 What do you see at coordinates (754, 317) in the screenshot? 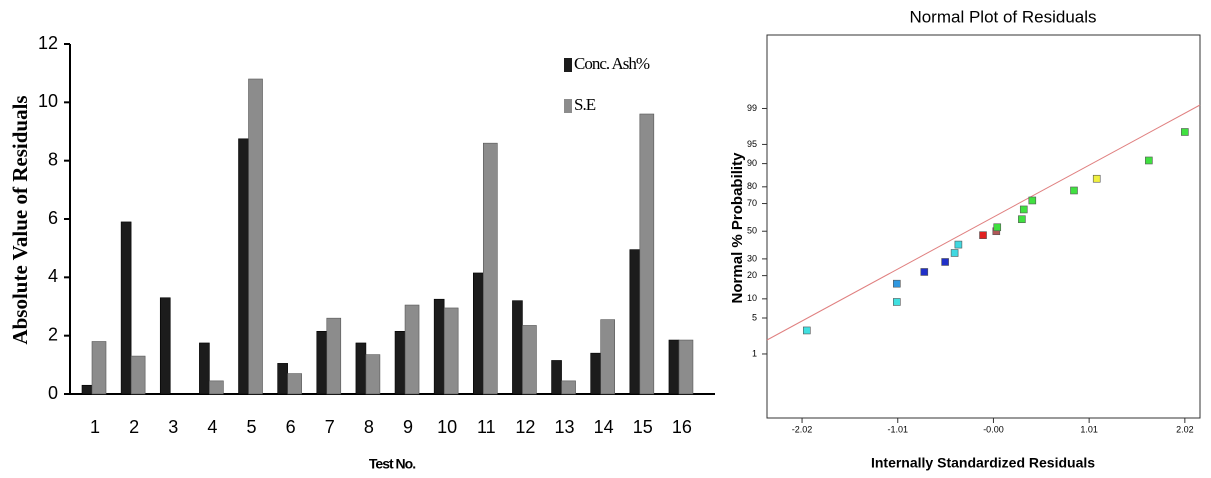
I see `y-tick-label: 5` at bounding box center [754, 317].